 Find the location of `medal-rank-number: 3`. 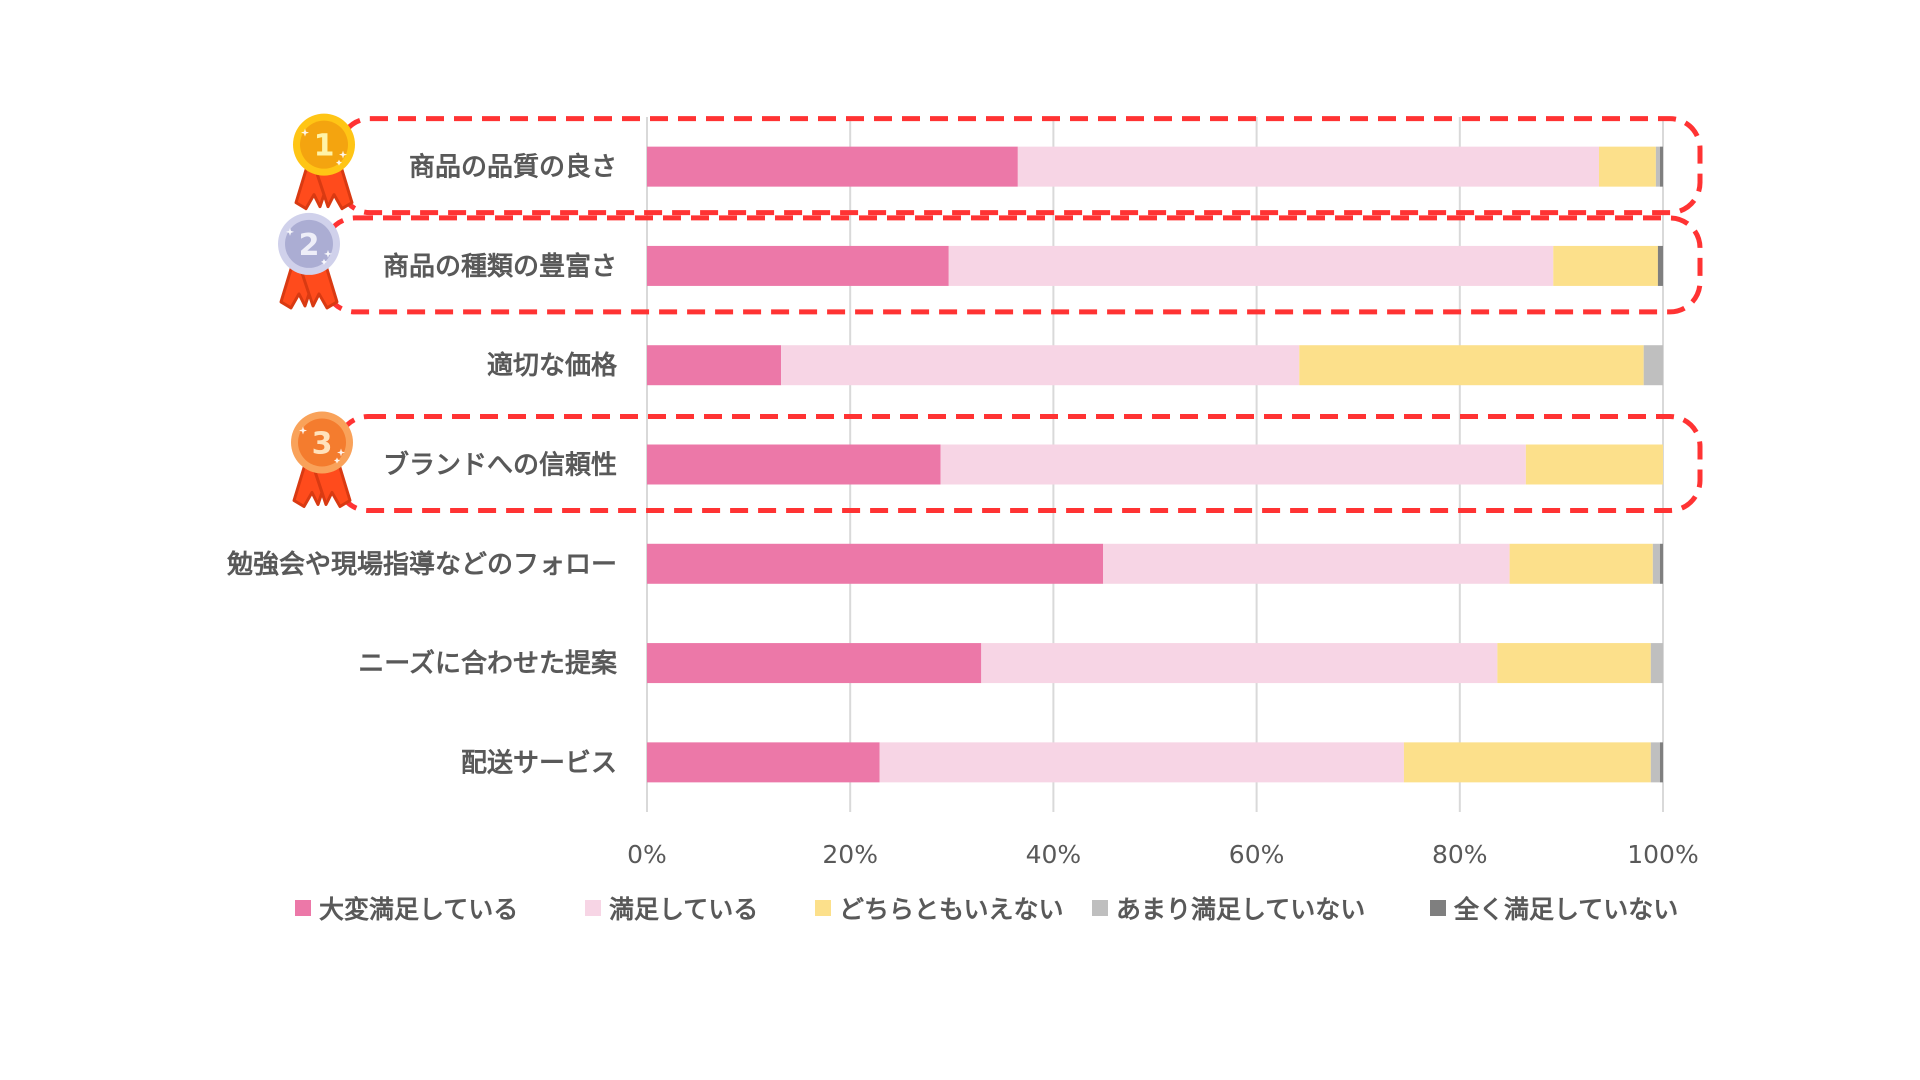

medal-rank-number: 3 is located at coordinates (322, 444).